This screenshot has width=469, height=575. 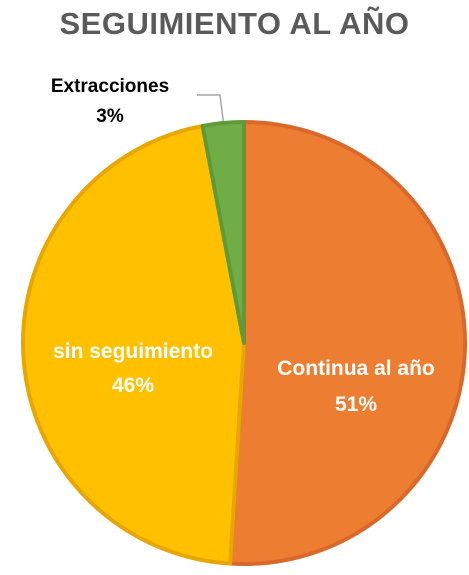 What do you see at coordinates (223, 232) in the screenshot?
I see `pie-slice-extracciones` at bounding box center [223, 232].